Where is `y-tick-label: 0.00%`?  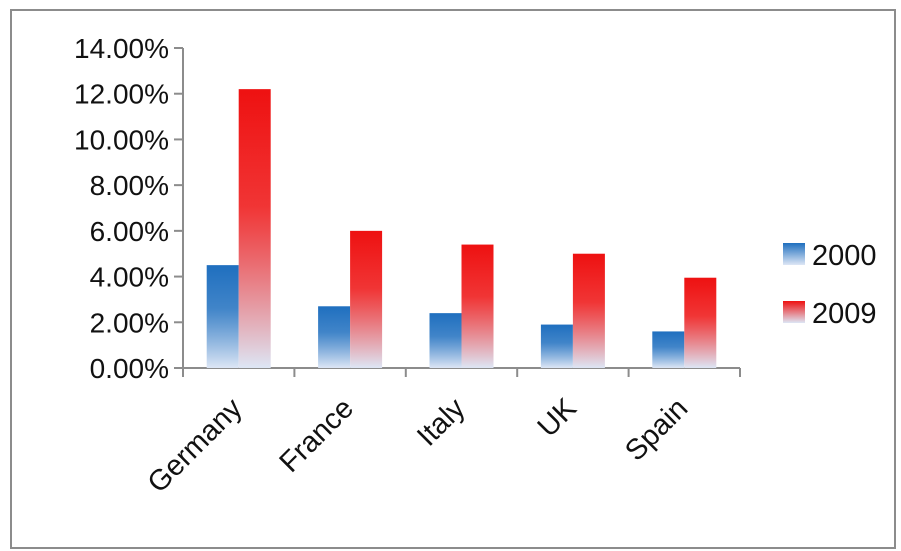 y-tick-label: 0.00% is located at coordinates (129, 368).